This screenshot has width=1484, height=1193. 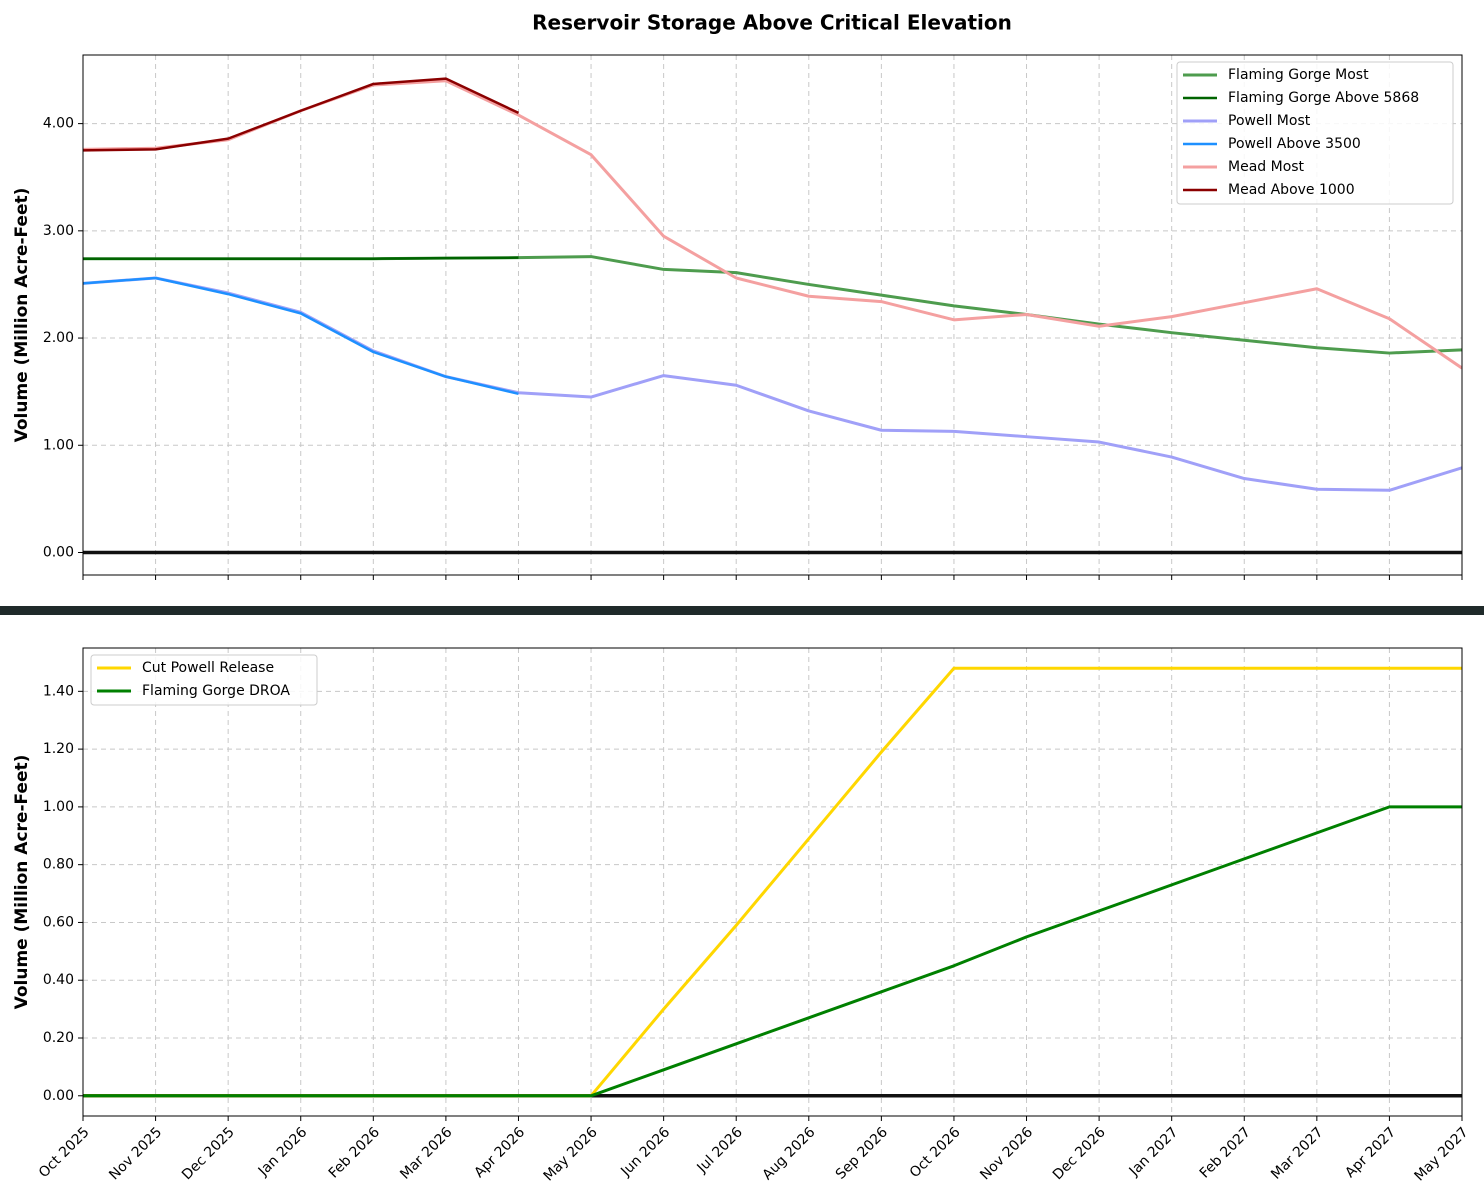 What do you see at coordinates (1291, 190) in the screenshot?
I see `legend-label: Mead Above 1000` at bounding box center [1291, 190].